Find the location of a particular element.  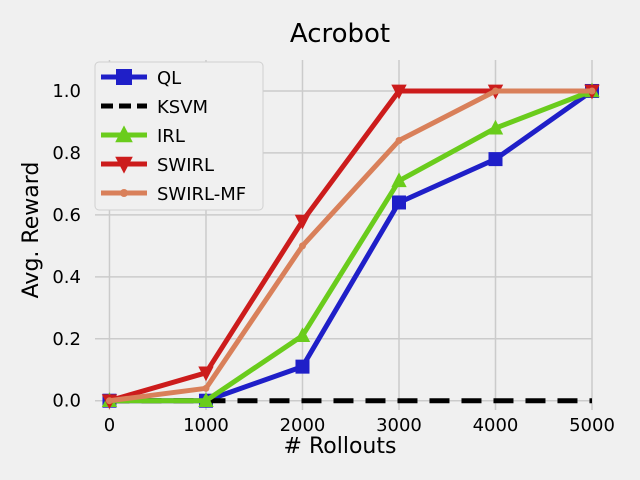

legend-label: SWIRL is located at coordinates (185, 165).